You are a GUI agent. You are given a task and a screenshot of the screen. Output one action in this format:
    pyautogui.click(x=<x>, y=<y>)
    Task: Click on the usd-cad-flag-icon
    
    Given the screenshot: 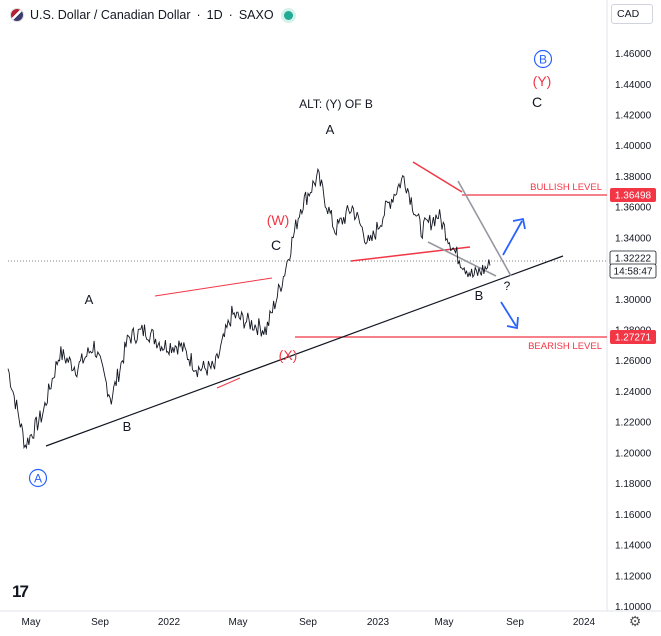 What is the action you would take?
    pyautogui.click(x=17, y=15)
    